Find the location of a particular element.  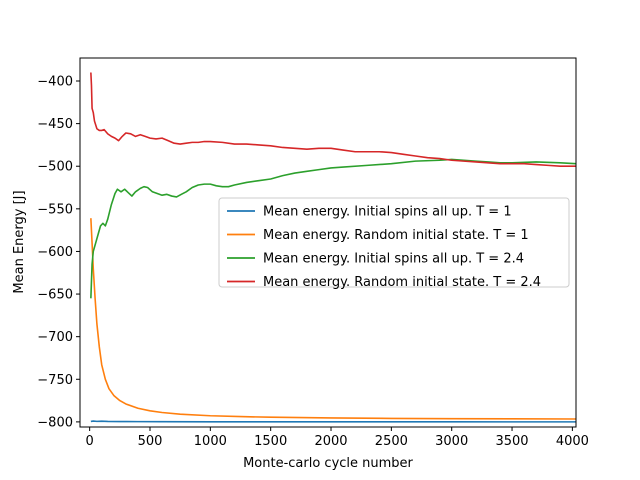

y-tick-label-0: −800 is located at coordinates (55, 422).